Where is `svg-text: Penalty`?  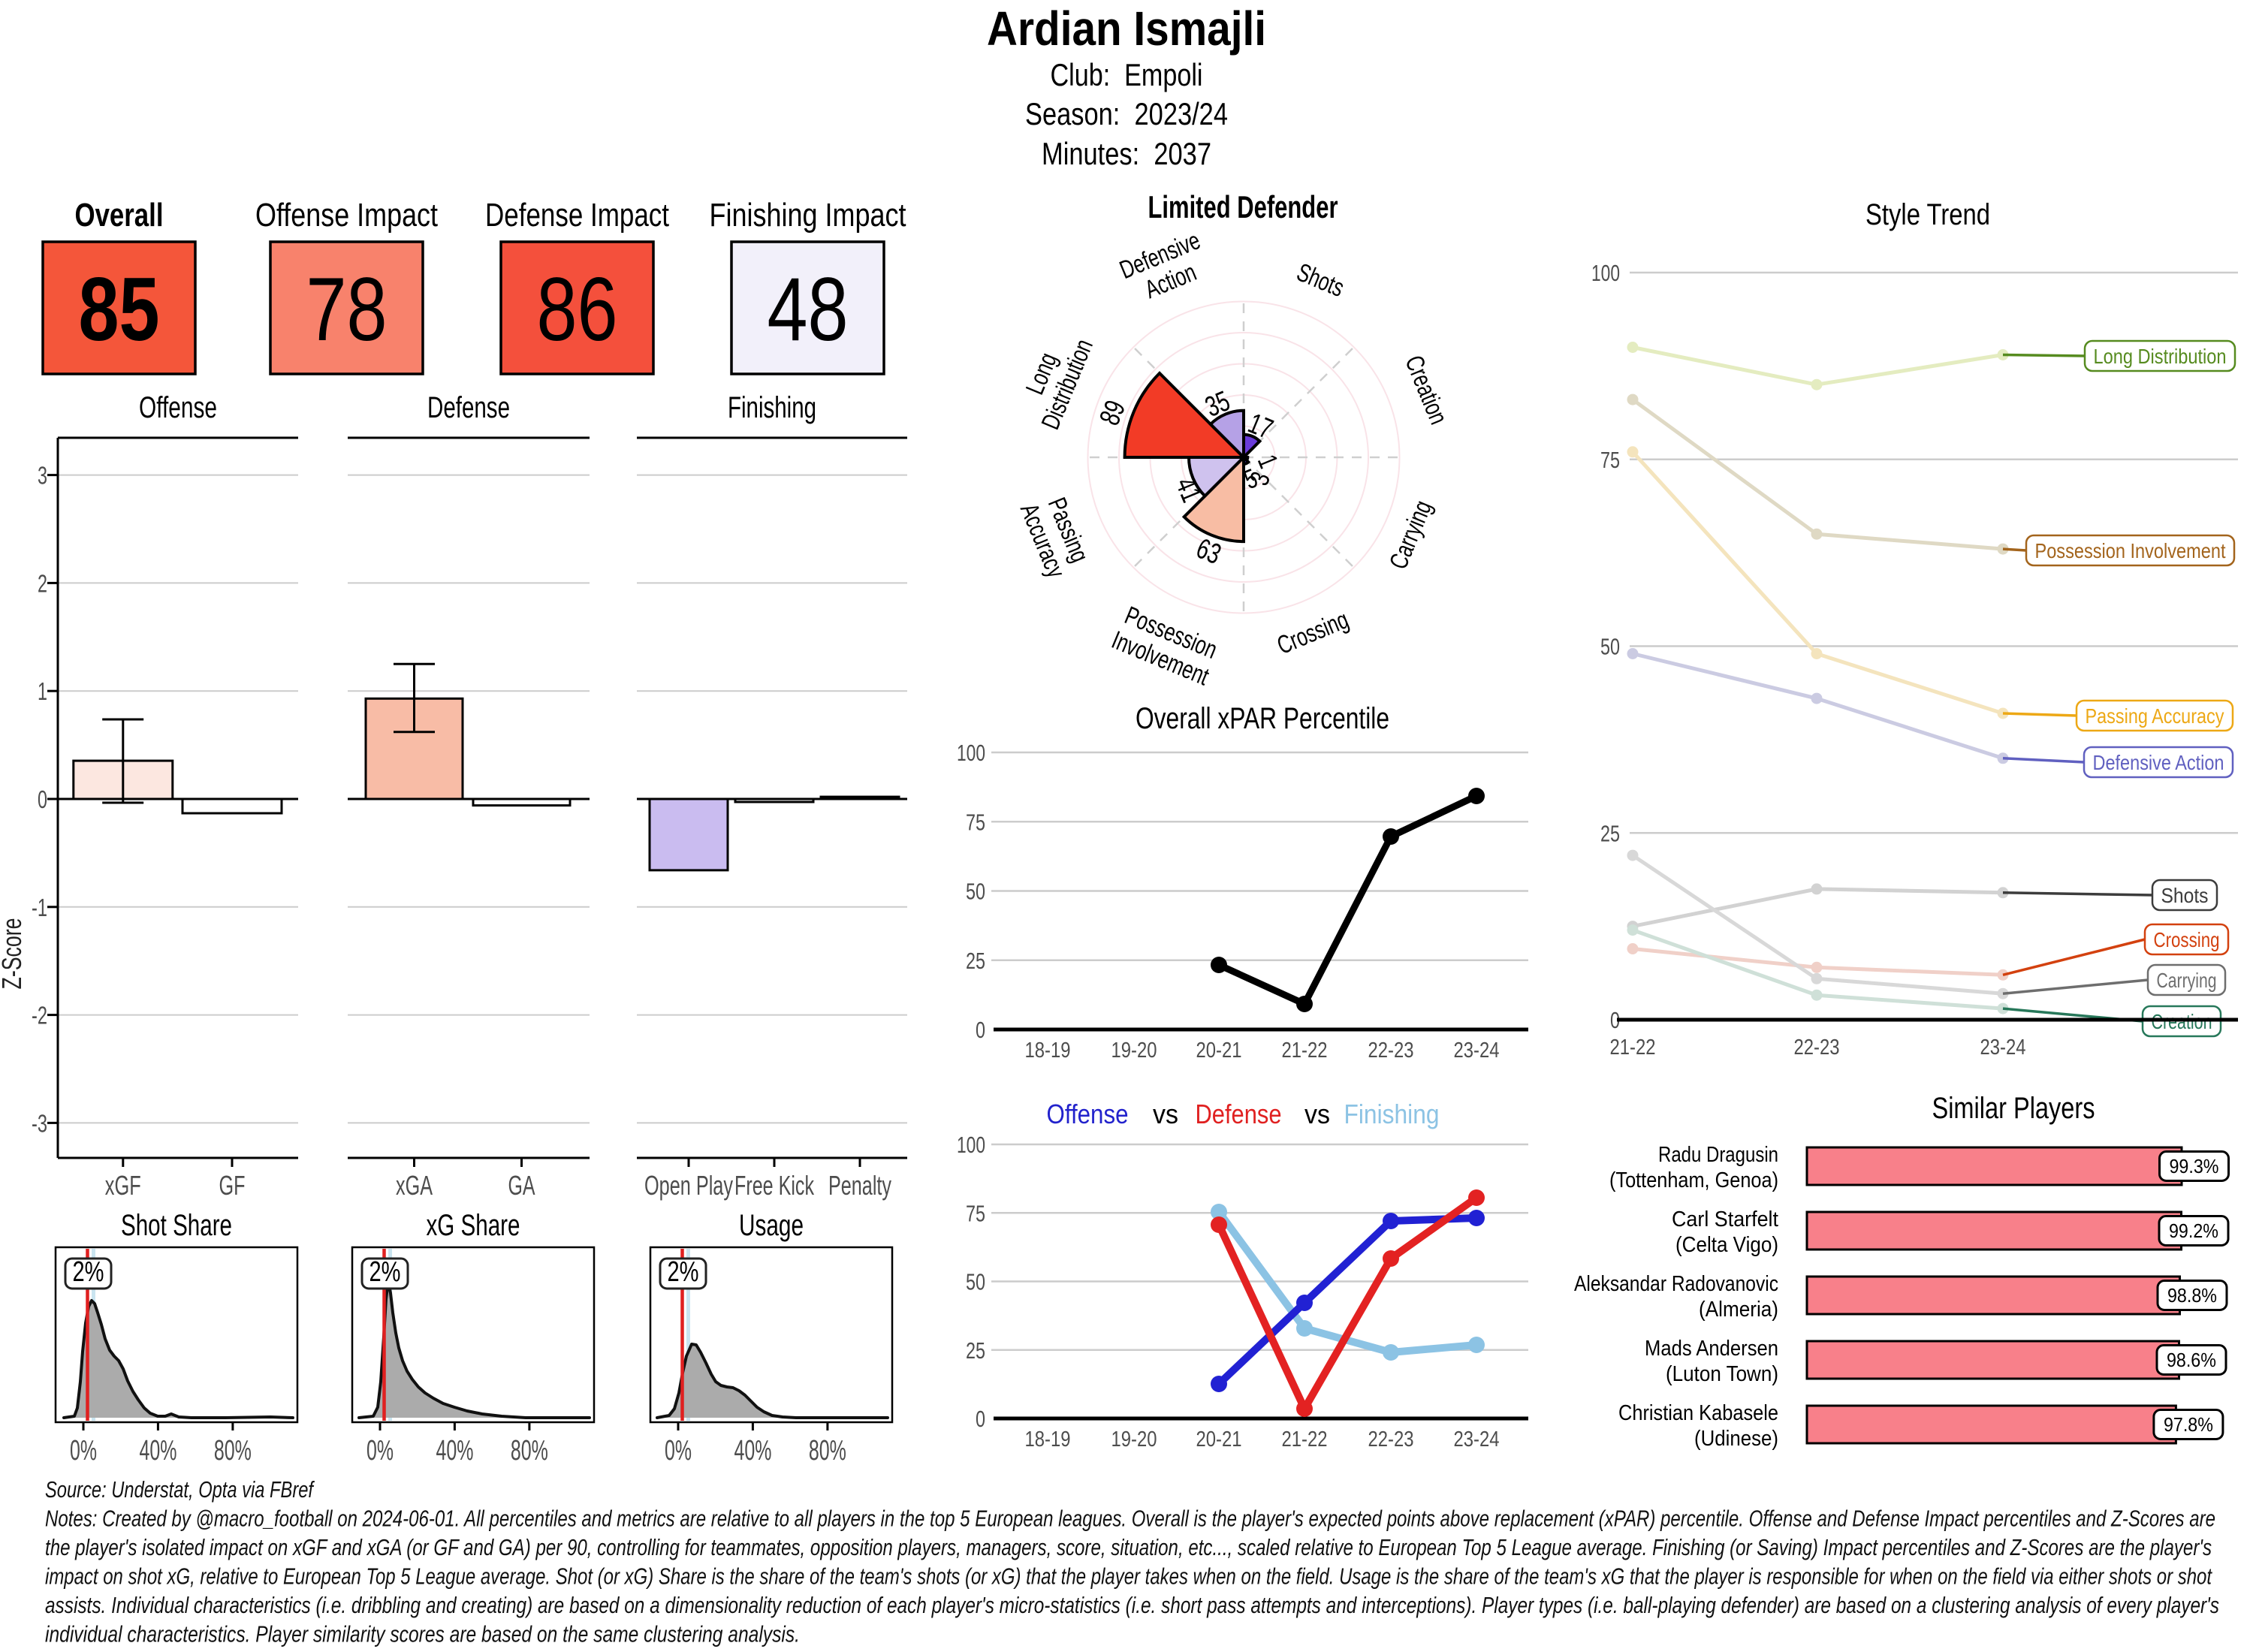
svg-text: Penalty is located at coordinates (859, 1185).